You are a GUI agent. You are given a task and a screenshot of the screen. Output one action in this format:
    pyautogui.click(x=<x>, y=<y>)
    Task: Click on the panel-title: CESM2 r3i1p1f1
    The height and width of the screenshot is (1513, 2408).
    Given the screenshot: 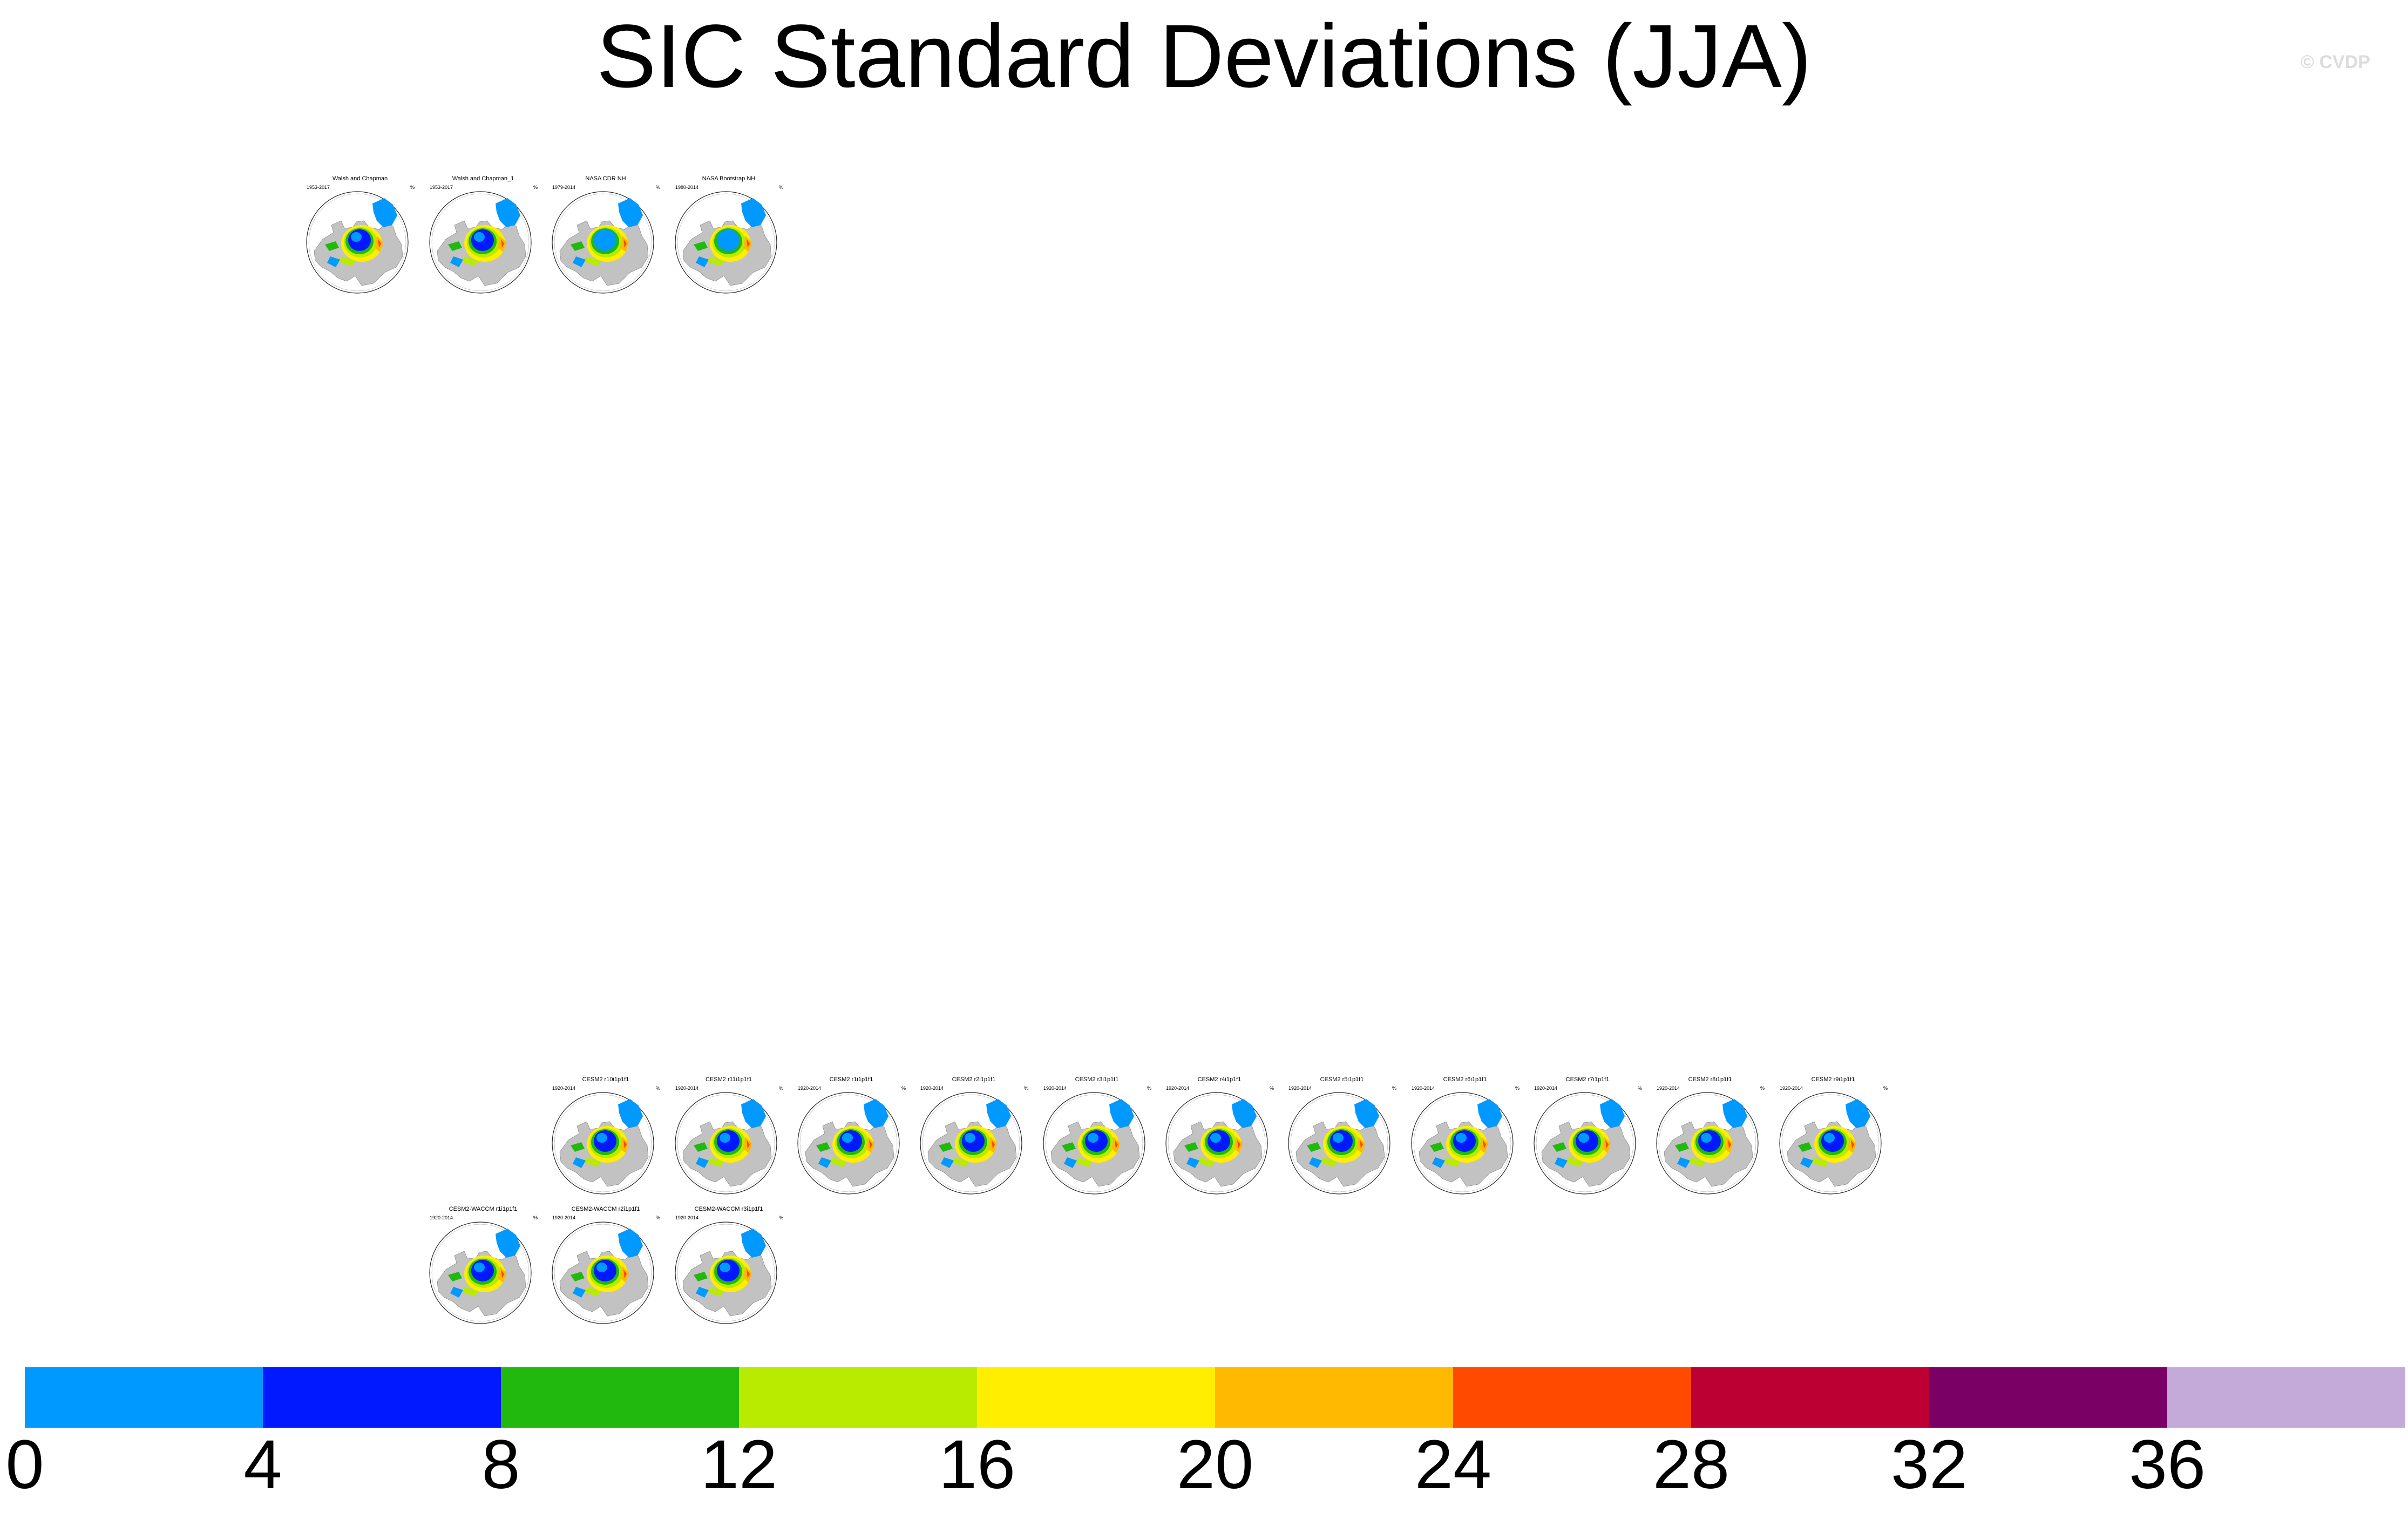 What is the action you would take?
    pyautogui.click(x=1097, y=1079)
    